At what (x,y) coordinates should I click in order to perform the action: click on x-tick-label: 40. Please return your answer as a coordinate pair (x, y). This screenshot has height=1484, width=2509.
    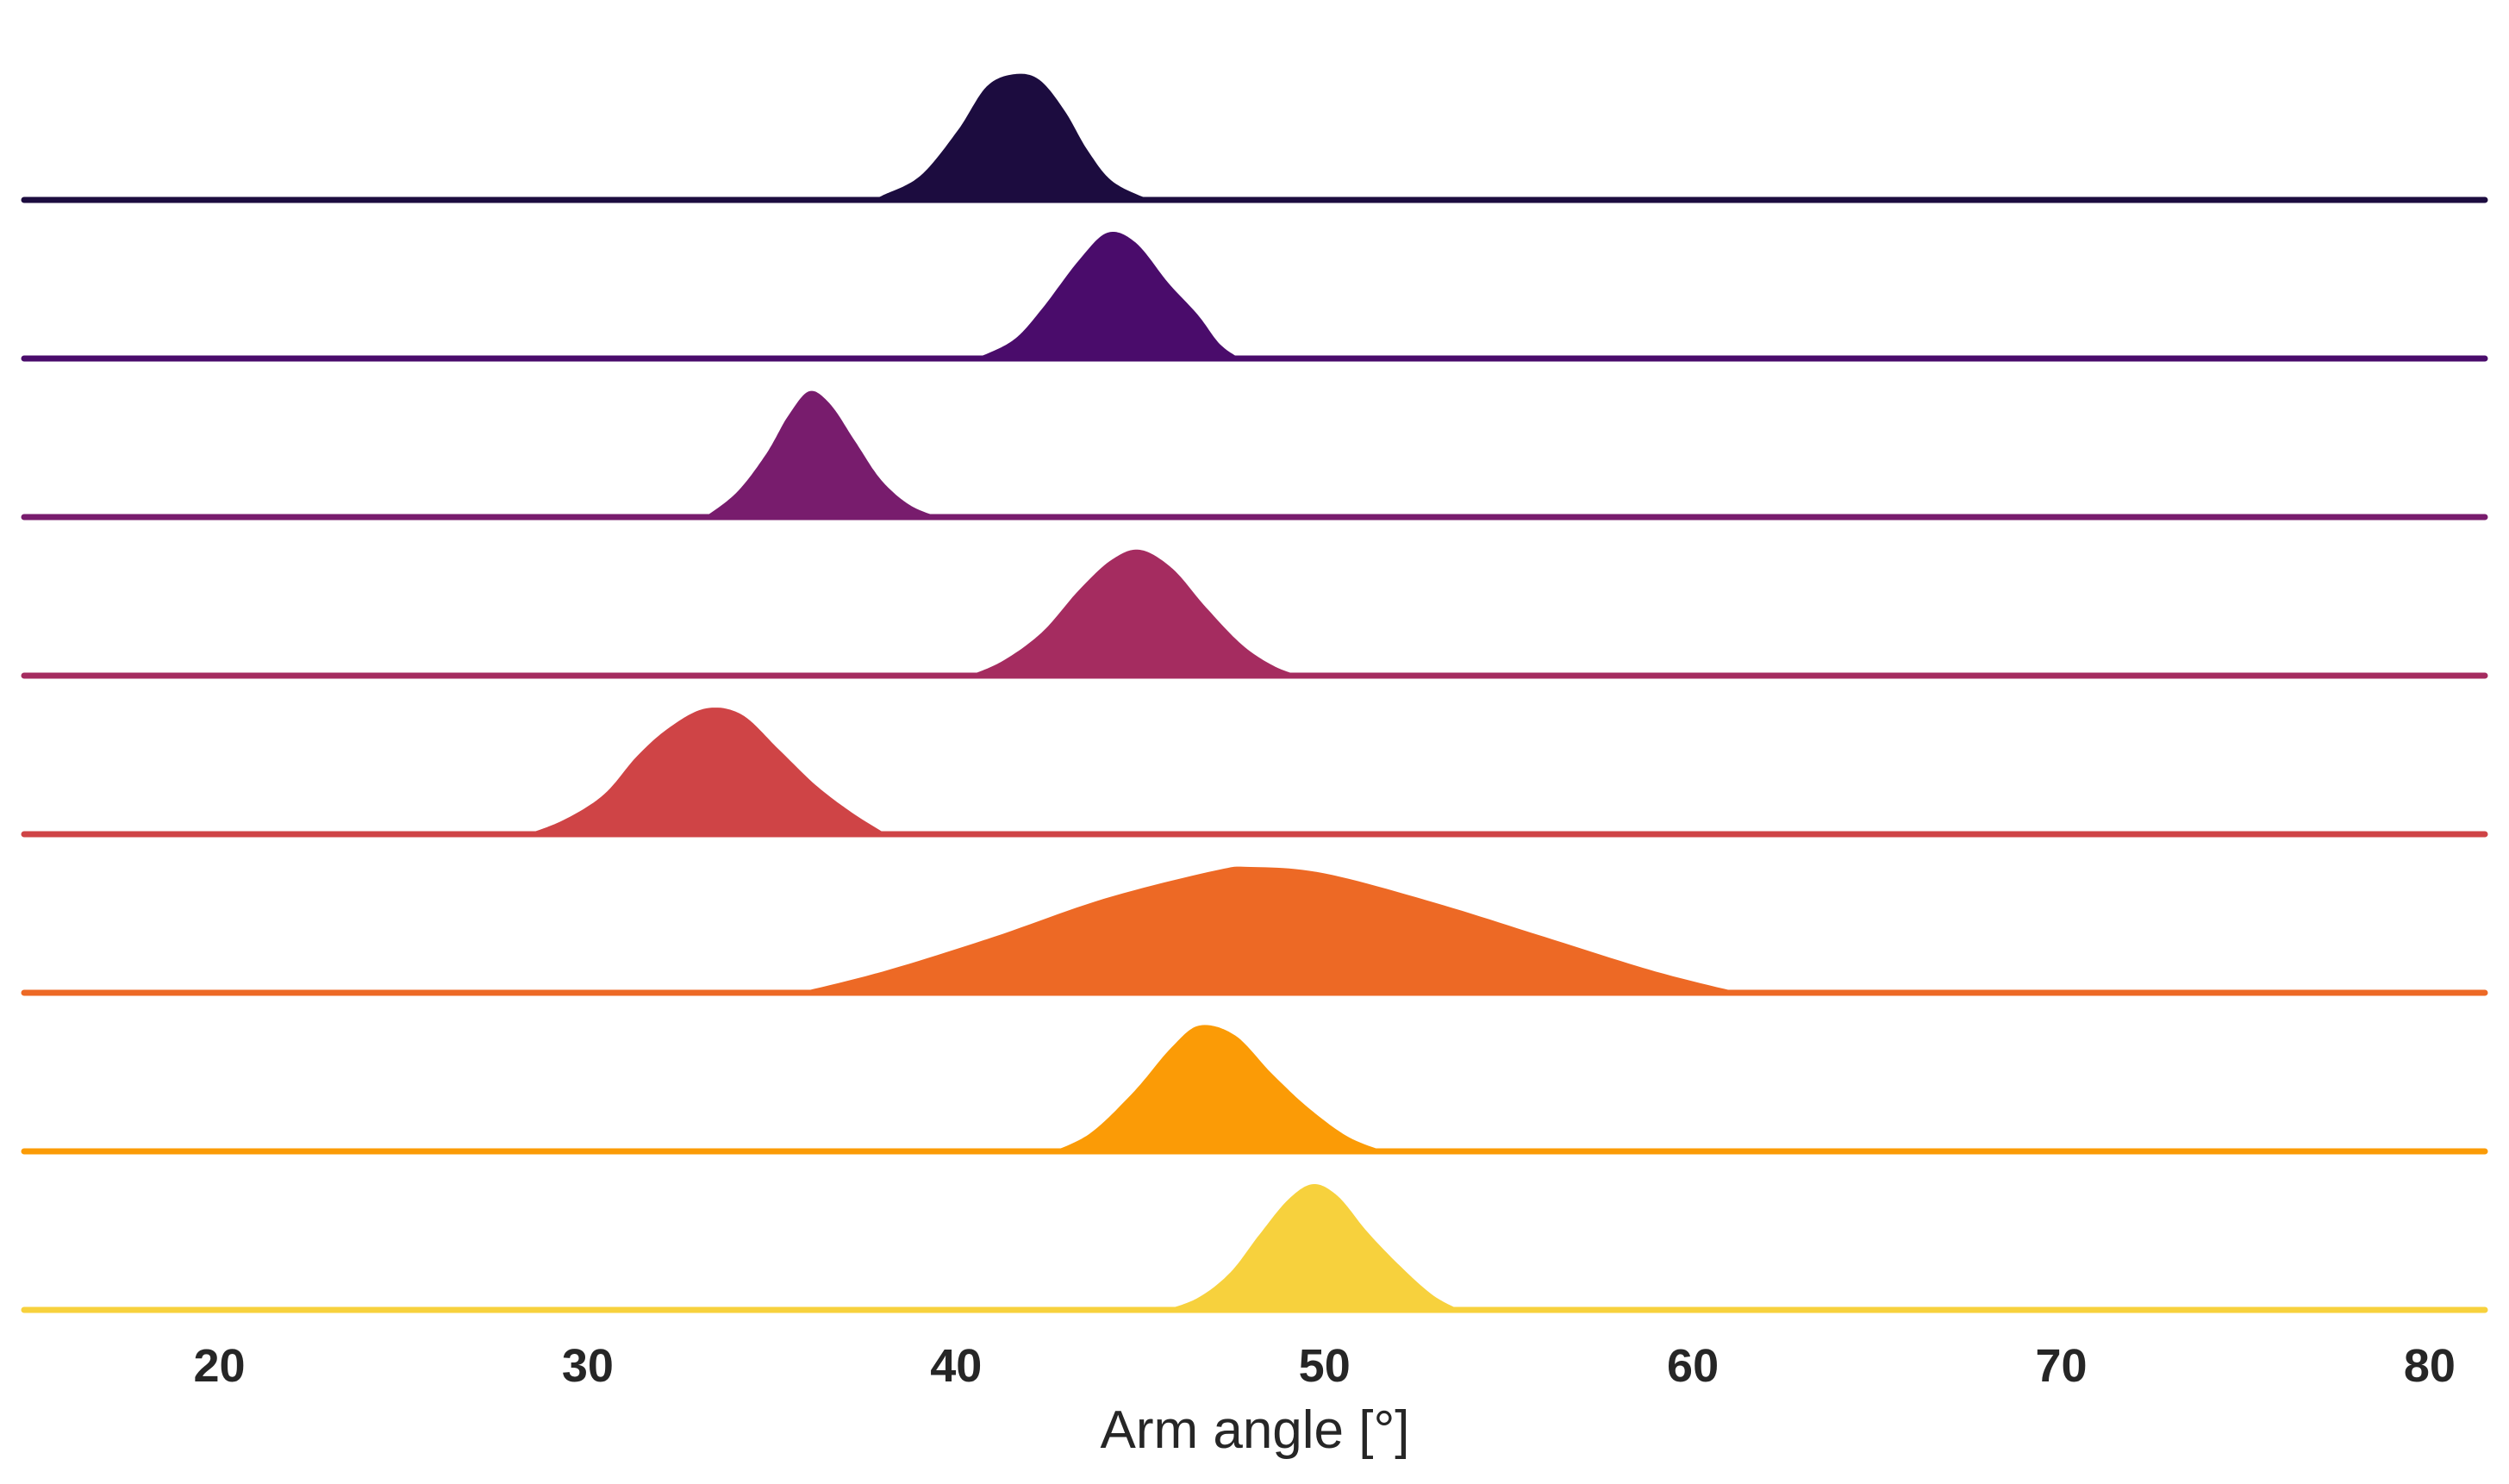
    Looking at the image, I should click on (956, 1366).